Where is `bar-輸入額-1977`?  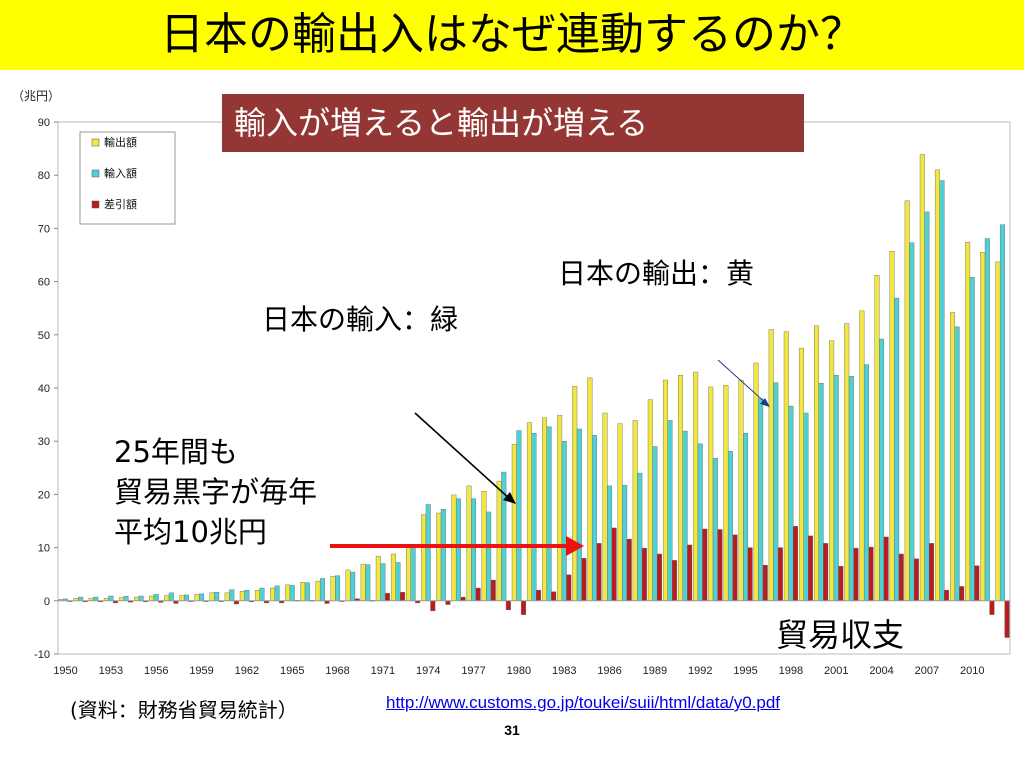
bar-輸入額-1977 is located at coordinates (474, 550).